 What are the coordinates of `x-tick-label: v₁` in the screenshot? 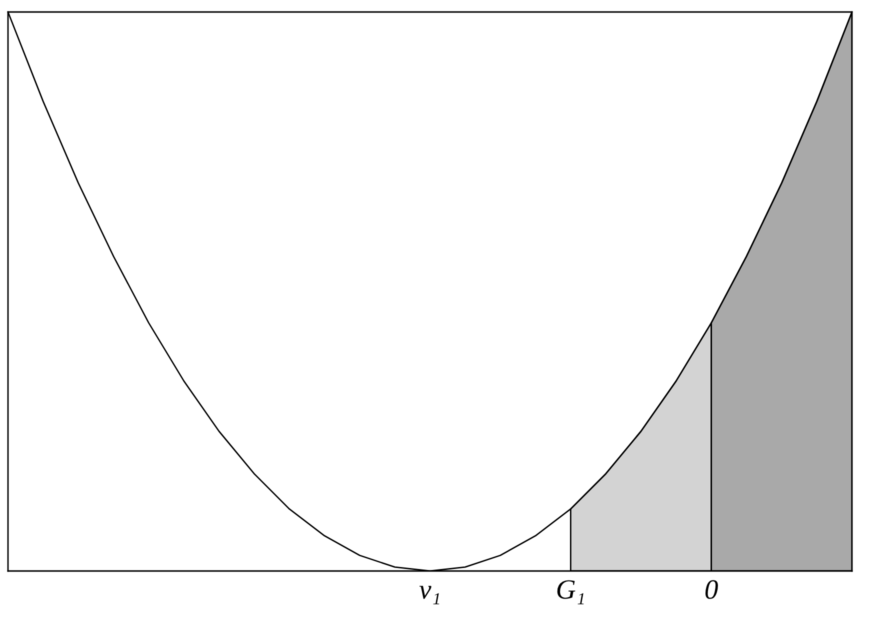 It's located at (429, 595).